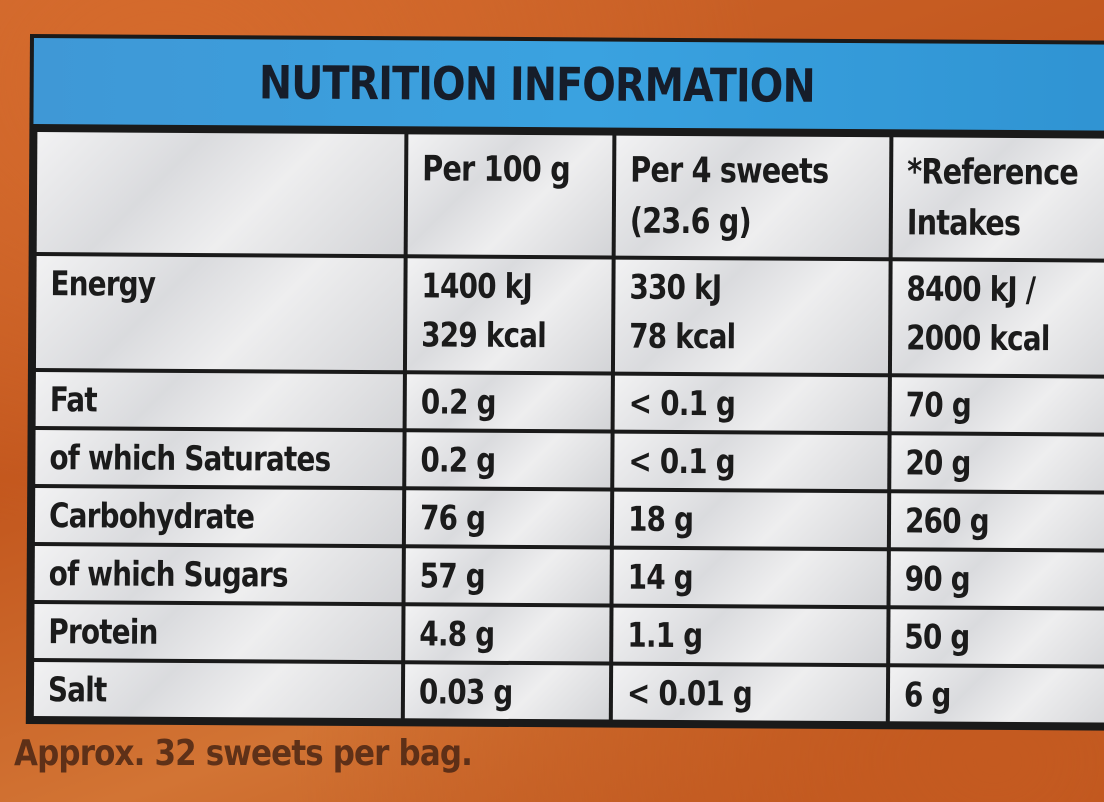  I want to click on header-reference-line2: Intakes, so click(963, 223).